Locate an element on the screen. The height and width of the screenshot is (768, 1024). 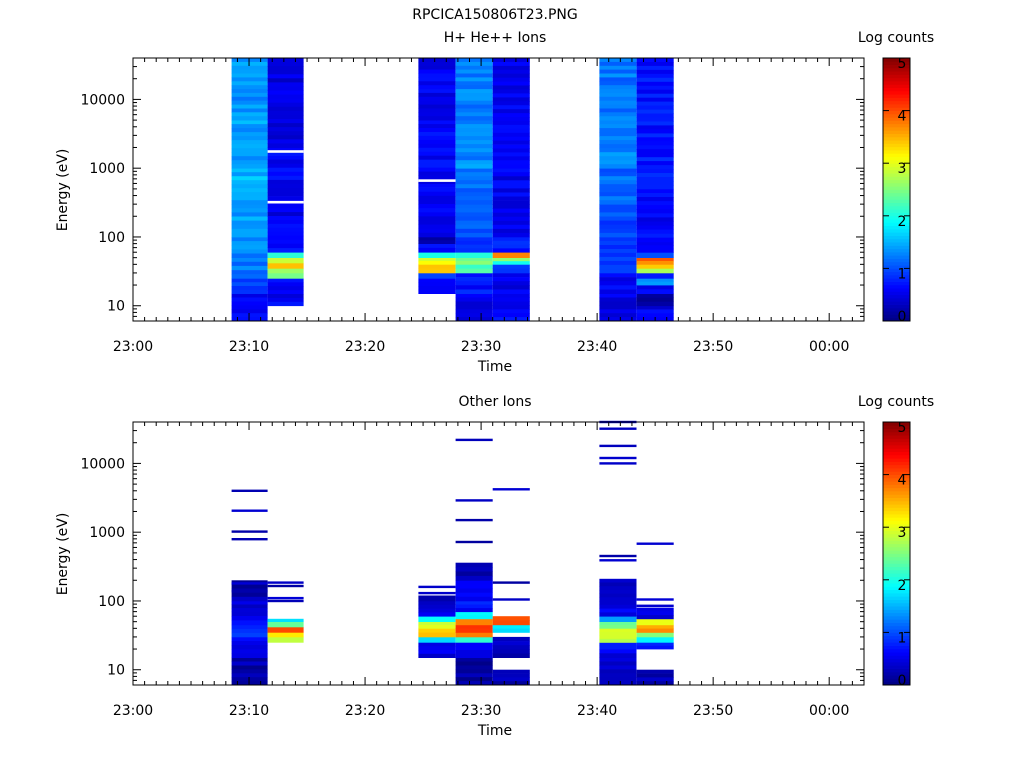
x-tick-label: 23:30 is located at coordinates (481, 347).